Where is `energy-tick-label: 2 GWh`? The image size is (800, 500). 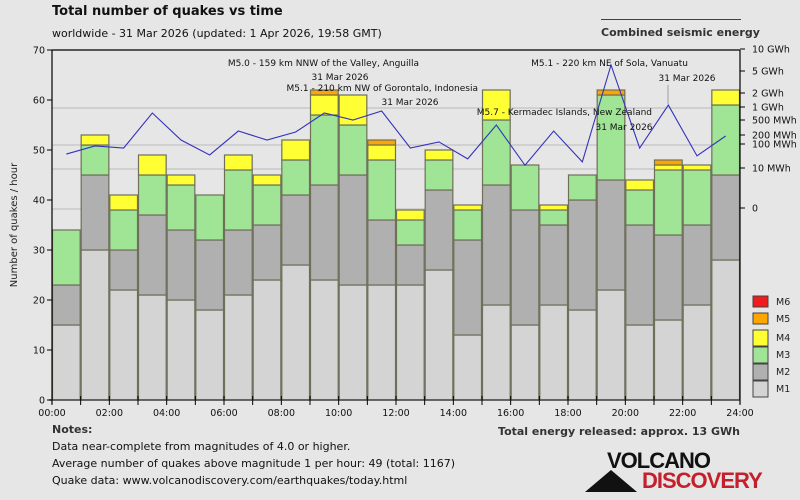 energy-tick-label: 2 GWh is located at coordinates (768, 94).